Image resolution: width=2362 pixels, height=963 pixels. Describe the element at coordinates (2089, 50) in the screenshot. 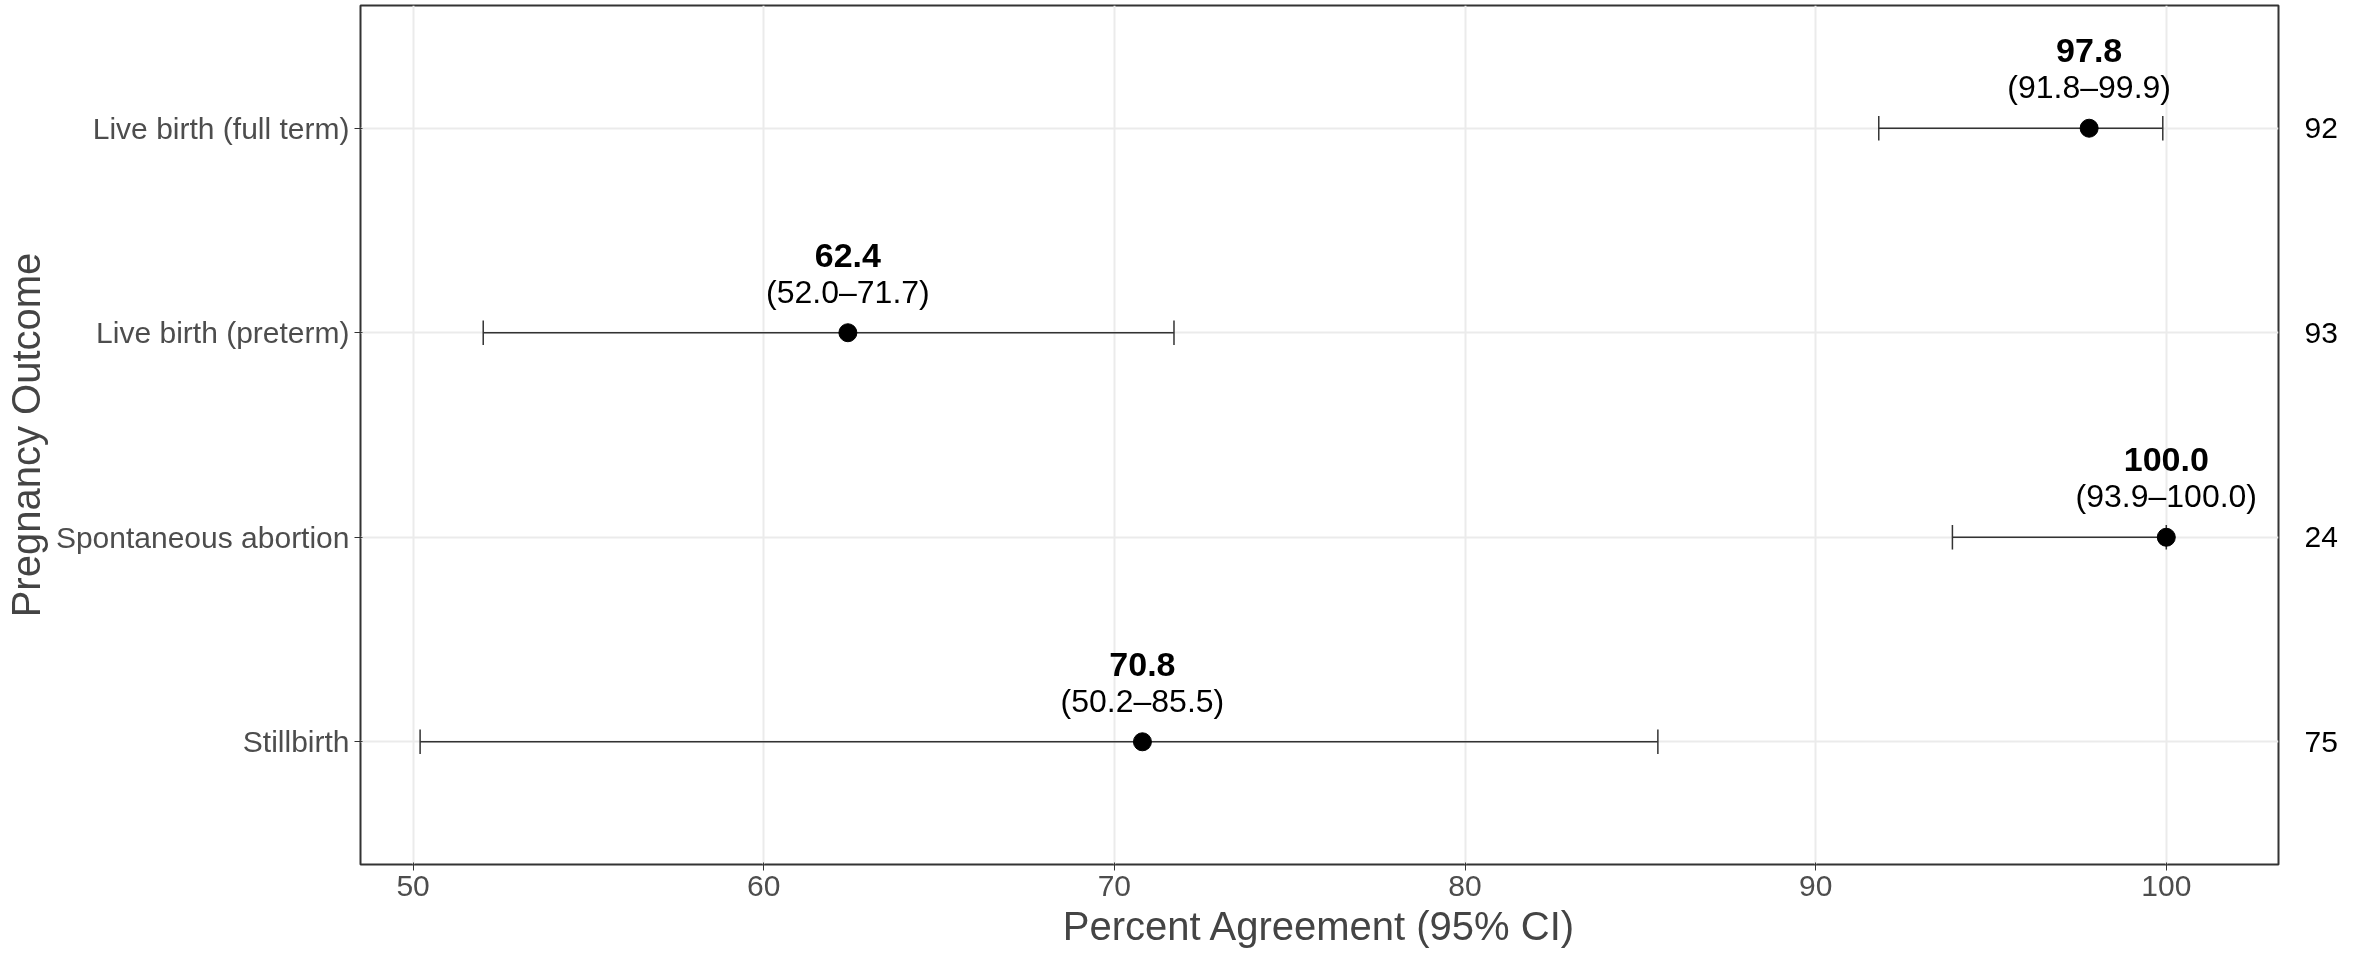

I see `data-label: 97.8` at that location.